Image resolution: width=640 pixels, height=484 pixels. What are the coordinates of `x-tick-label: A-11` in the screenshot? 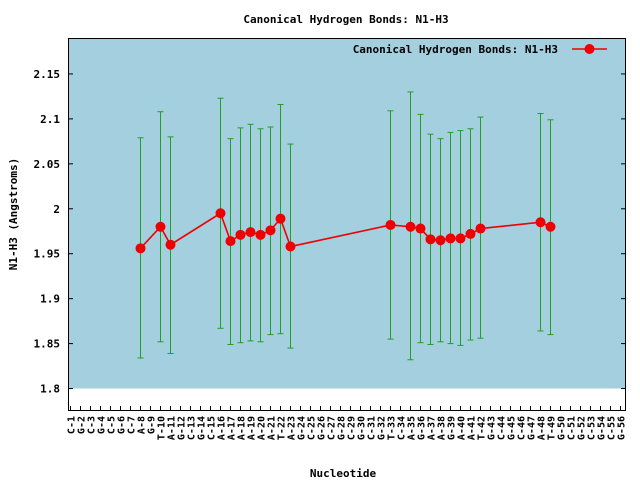 It's located at (172, 428).